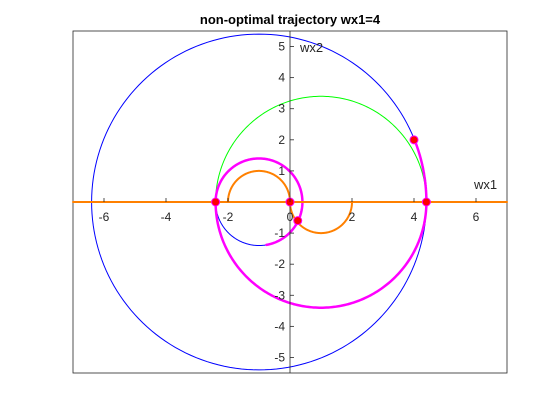 The image size is (560, 420). I want to click on y-tick-label: 3, so click(281, 109).